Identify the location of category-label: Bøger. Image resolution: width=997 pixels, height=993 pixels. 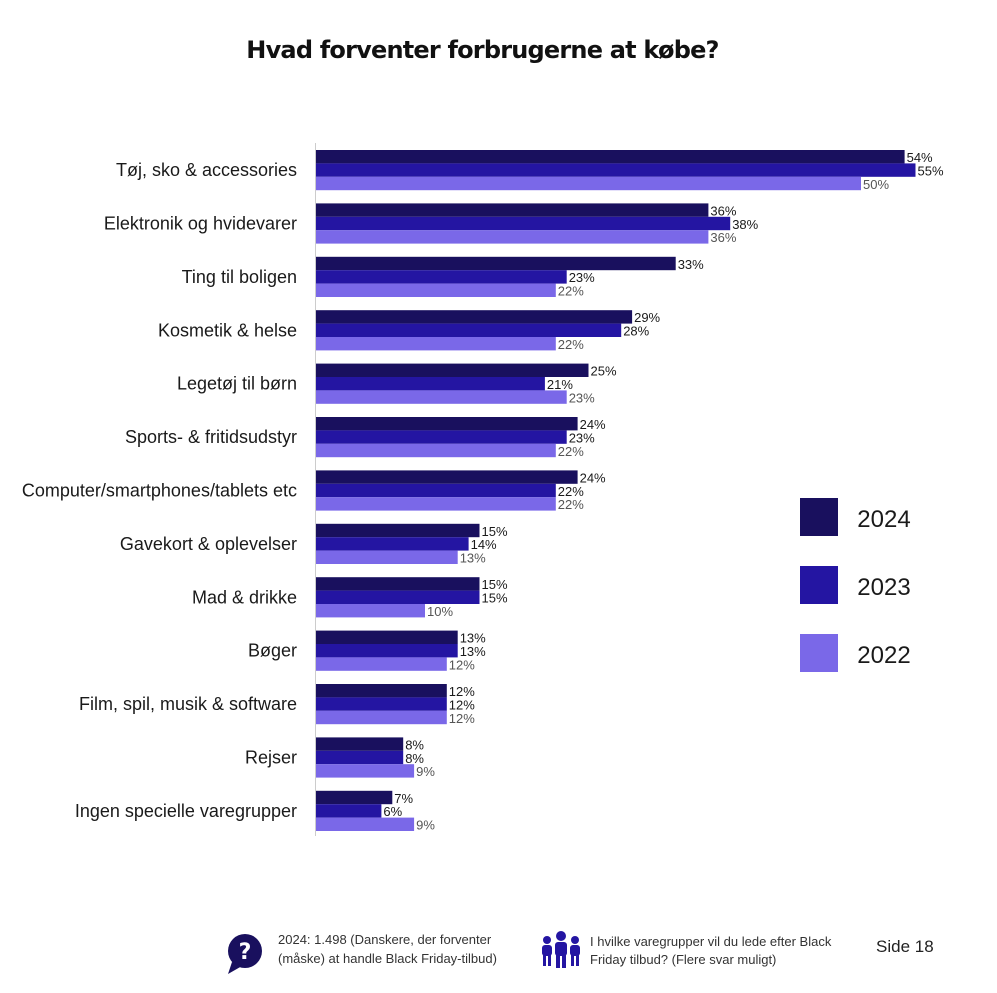
(272, 651).